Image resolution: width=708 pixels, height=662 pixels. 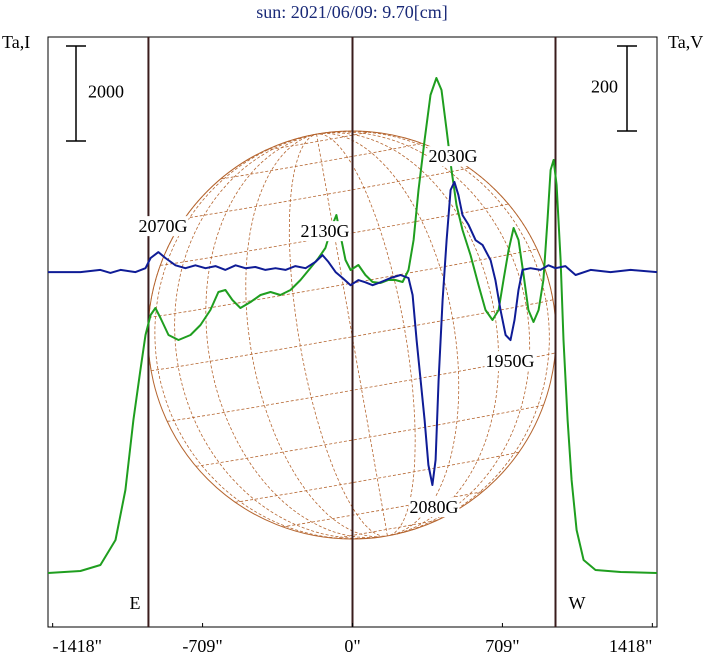 I want to click on limb-label: W, so click(x=577, y=603).